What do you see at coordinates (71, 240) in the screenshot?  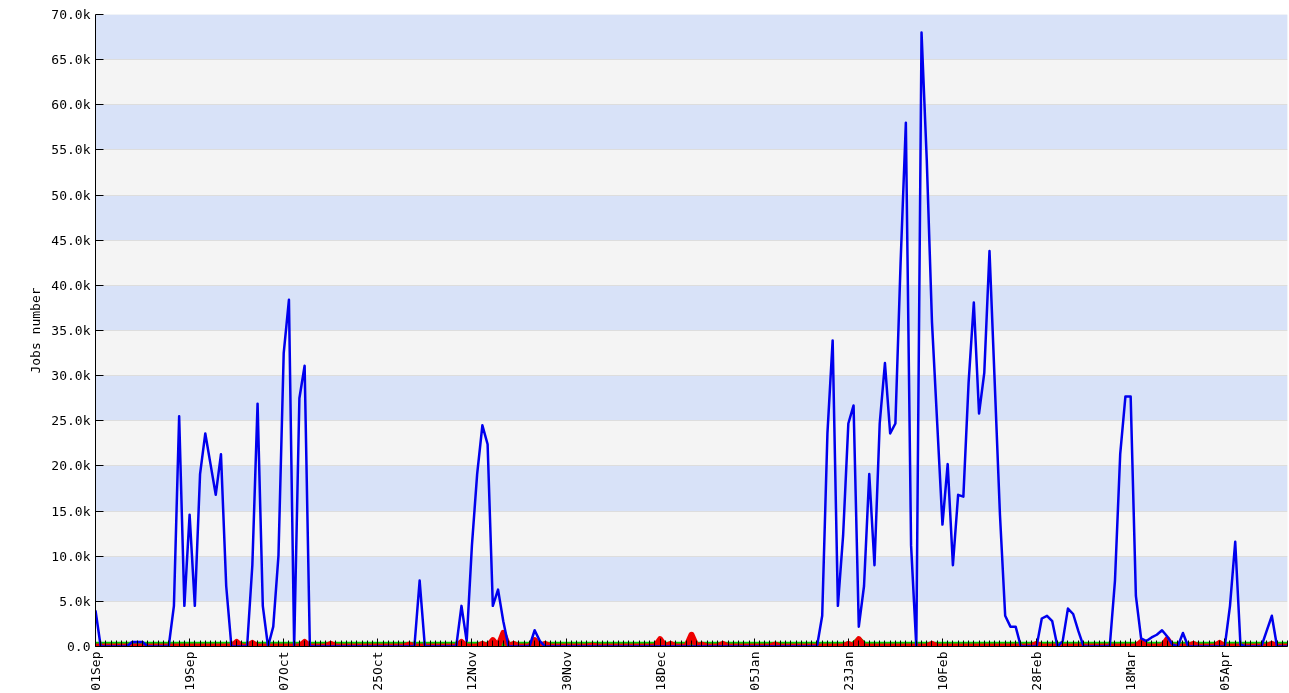 I see `y-tick-label: 45.0k` at bounding box center [71, 240].